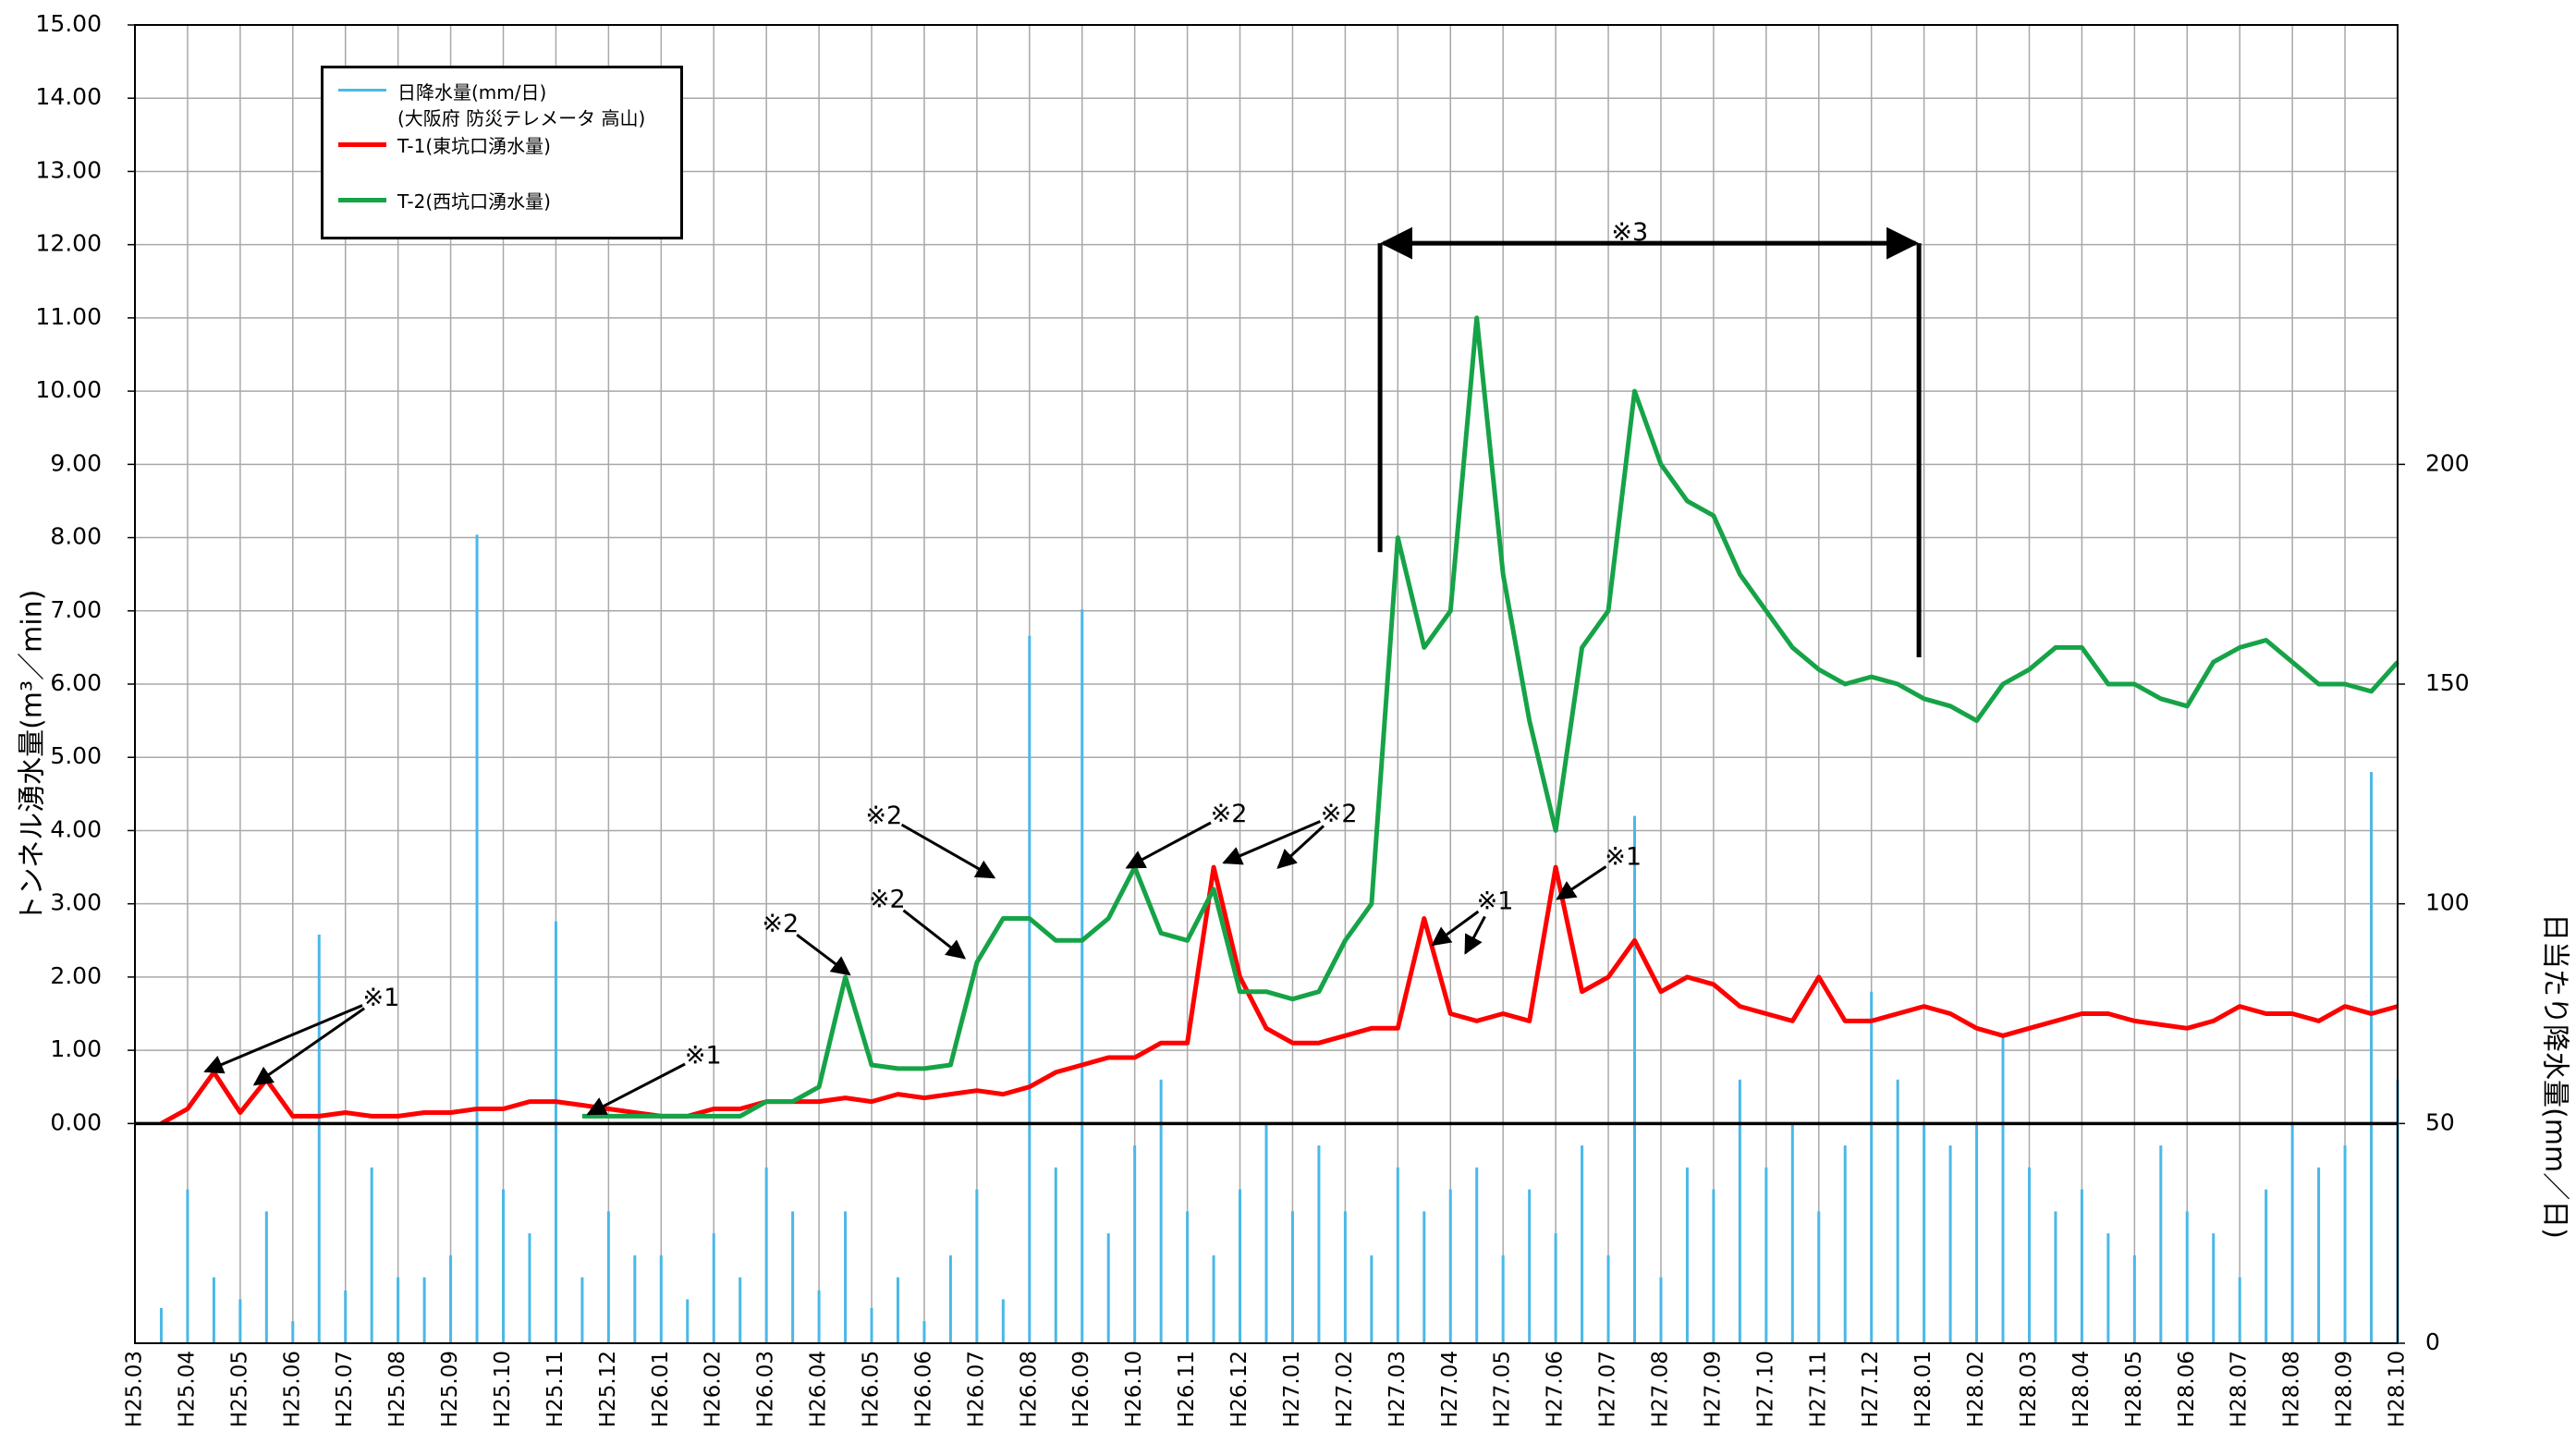 This screenshot has width=2576, height=1444. I want to click on x-tick-label: H25.07, so click(345, 1389).